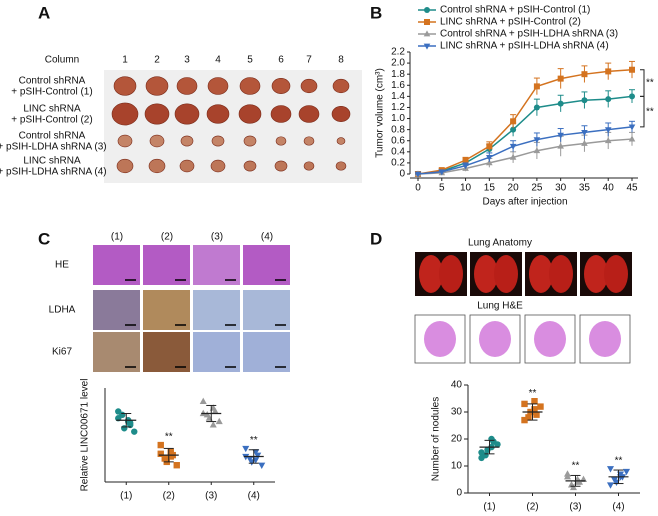 This screenshot has width=658, height=516. What do you see at coordinates (281, 60) in the screenshot?
I see `column-label: 6` at bounding box center [281, 60].